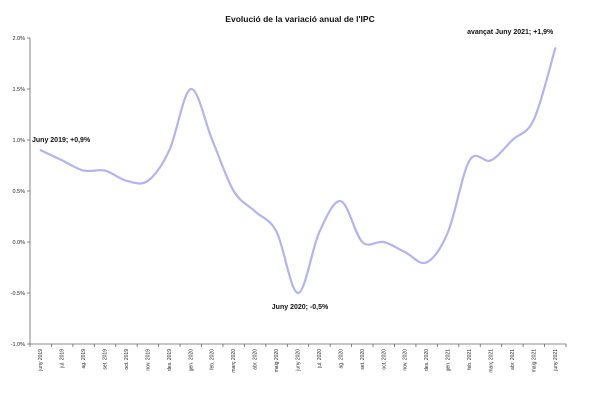 This screenshot has width=600, height=400. What do you see at coordinates (384, 359) in the screenshot?
I see `x-tick-label: oct. 2020` at bounding box center [384, 359].